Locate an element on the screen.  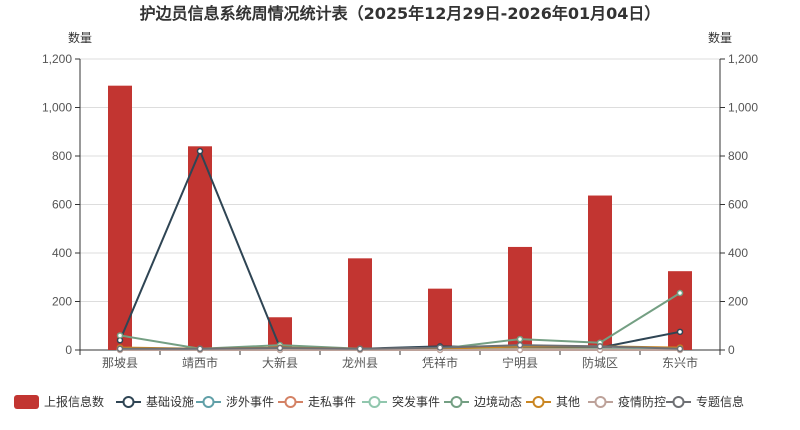
legend-item: 上报信息数 is located at coordinates (59, 401).